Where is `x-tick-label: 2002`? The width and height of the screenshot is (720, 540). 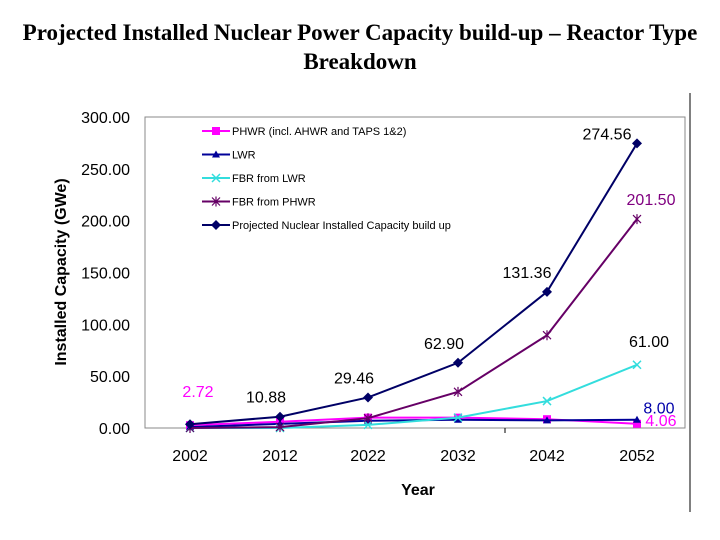
x-tick-label: 2002 is located at coordinates (190, 456).